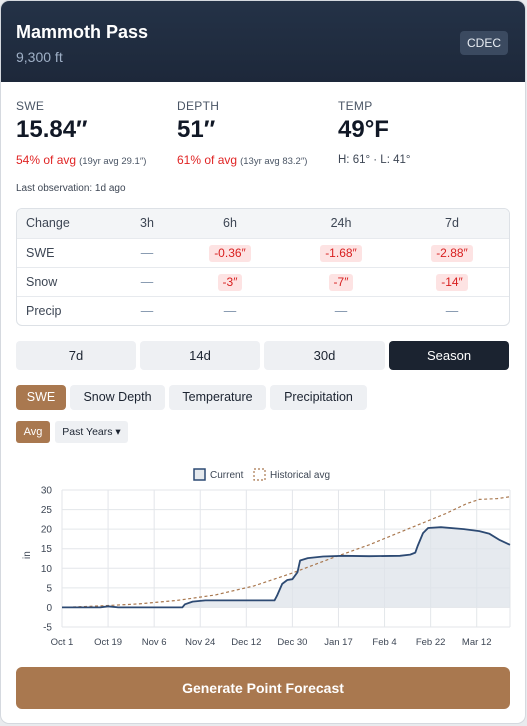 This screenshot has width=527, height=726. I want to click on stat-value: 15.84″, so click(52, 129).